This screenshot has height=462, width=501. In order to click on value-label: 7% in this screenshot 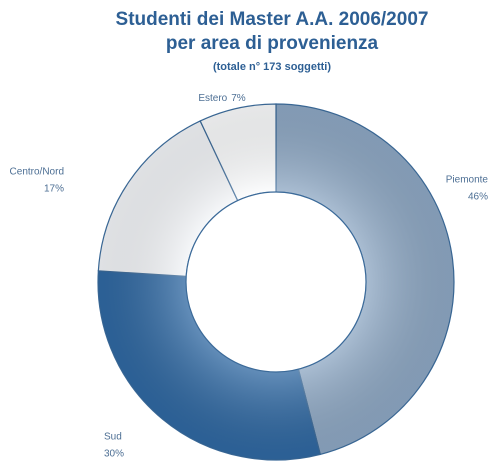, I will do `click(238, 98)`.